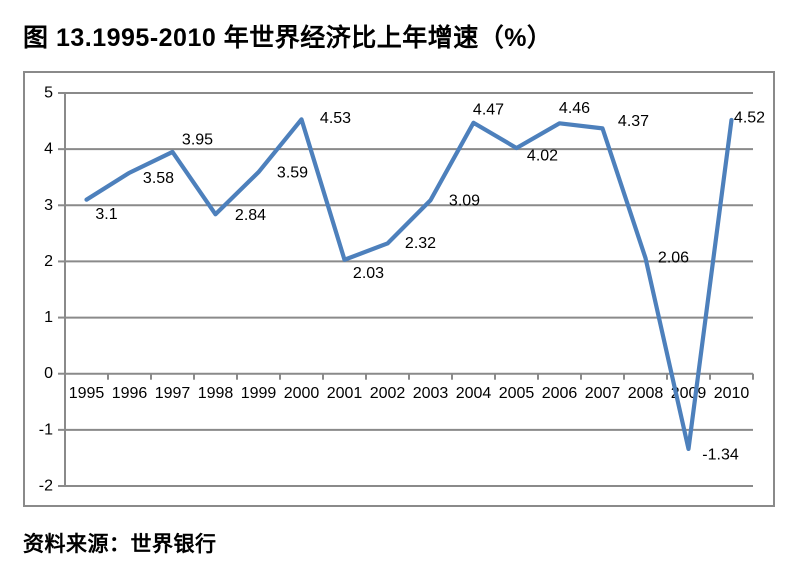  Describe the element at coordinates (259, 393) in the screenshot. I see `x-tick-label: 1999` at that location.